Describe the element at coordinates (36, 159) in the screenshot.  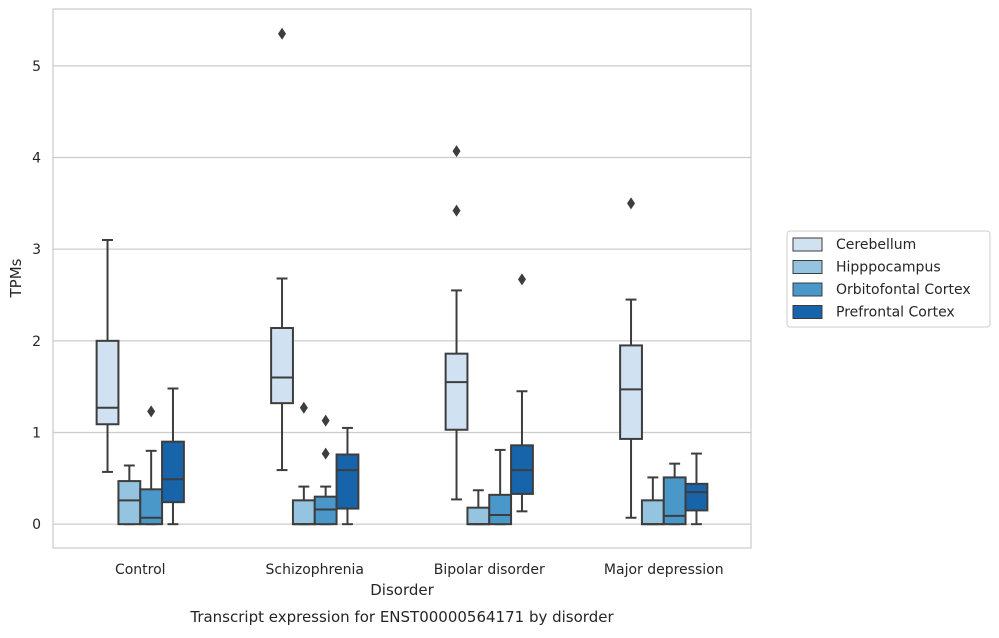
I see `y-tick-label: 4` at that location.